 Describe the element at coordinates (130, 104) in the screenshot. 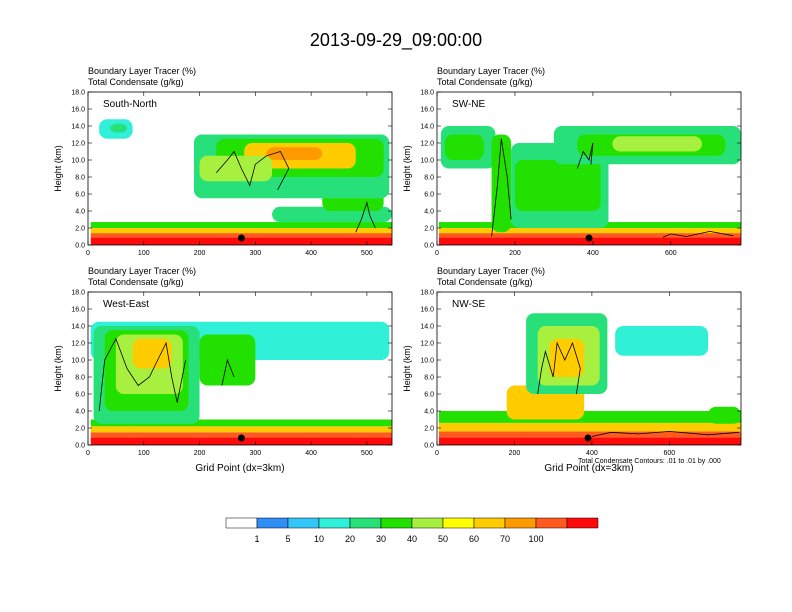

I see `panel-title: South-North` at that location.